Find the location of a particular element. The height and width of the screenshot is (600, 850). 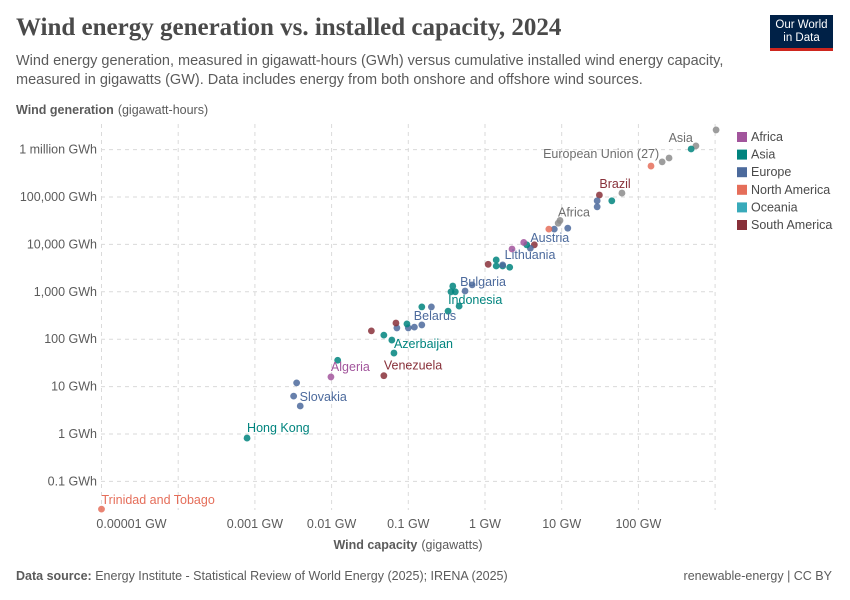

y-tick-label: 10 GWh is located at coordinates (74, 387).